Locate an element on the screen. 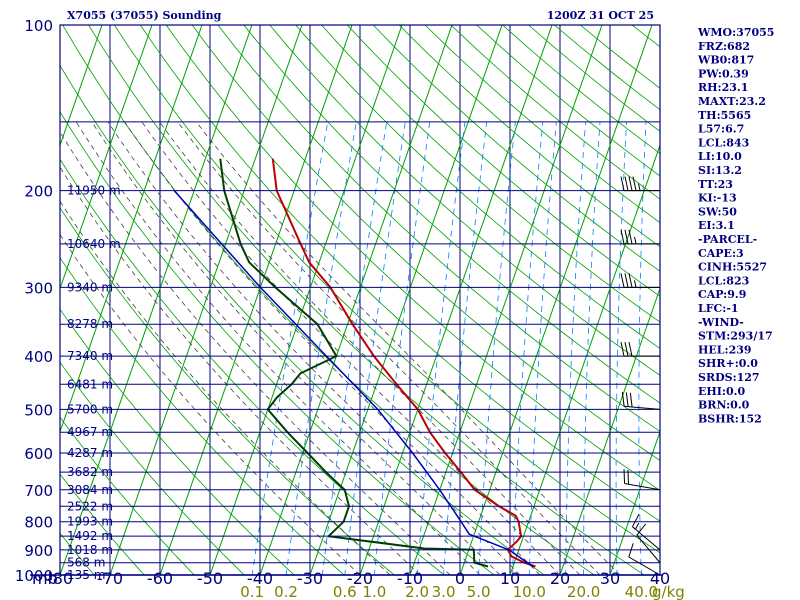  height-label: 9340 m is located at coordinates (90, 287).